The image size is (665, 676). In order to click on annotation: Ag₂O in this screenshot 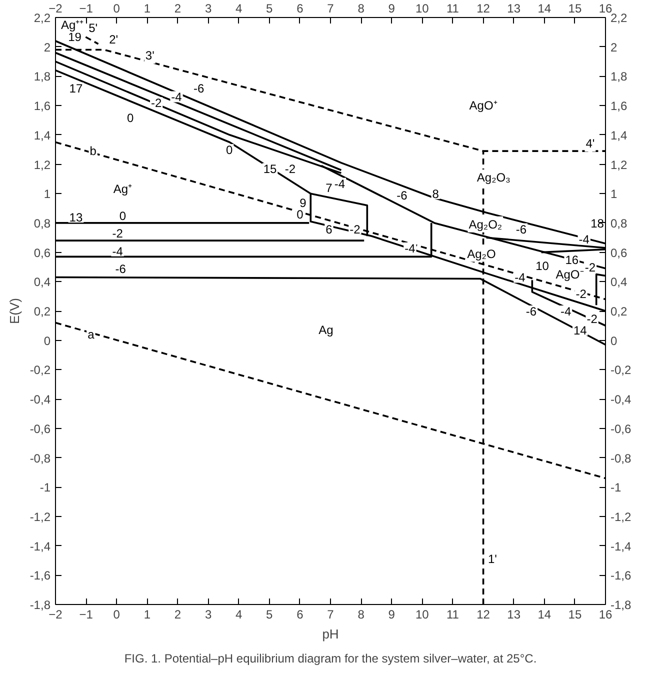, I will do `click(481, 253)`.